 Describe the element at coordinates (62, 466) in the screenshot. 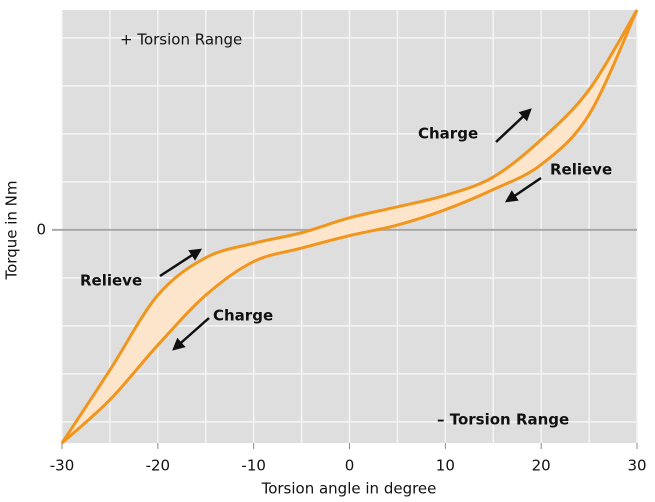

I see `x-tick-label: -30` at that location.